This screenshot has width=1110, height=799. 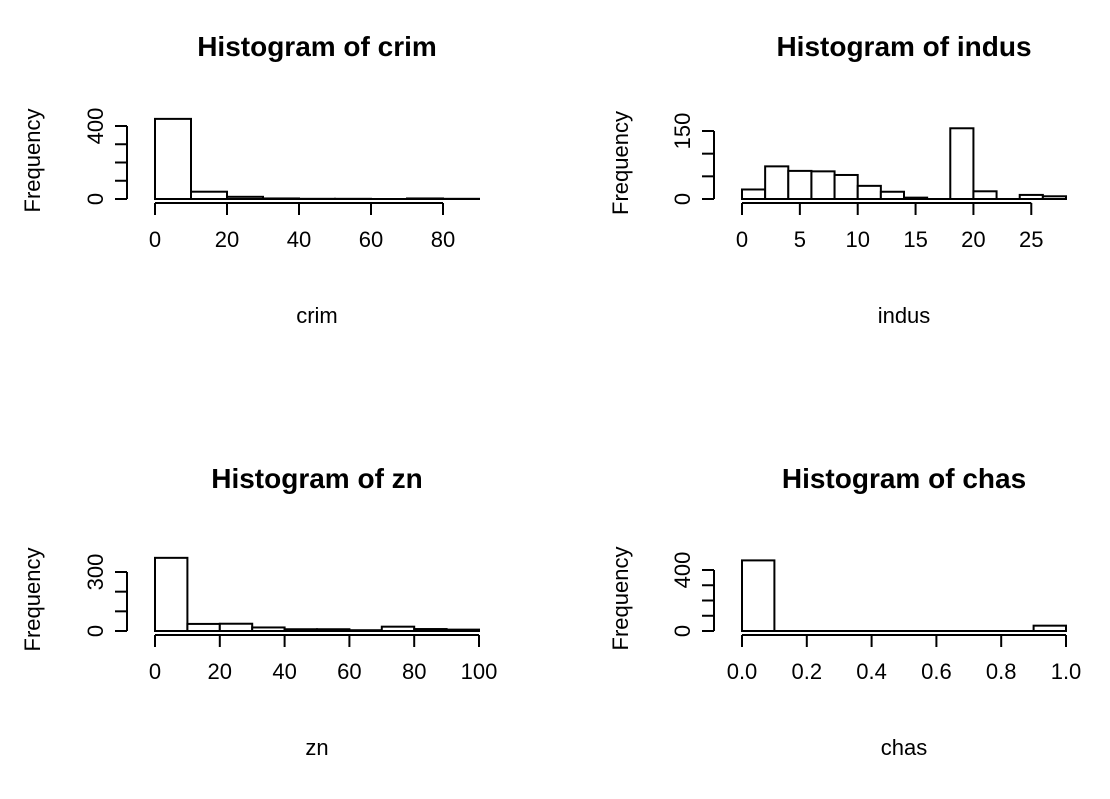 I want to click on x-tick-label: 0.6, so click(x=936, y=671).